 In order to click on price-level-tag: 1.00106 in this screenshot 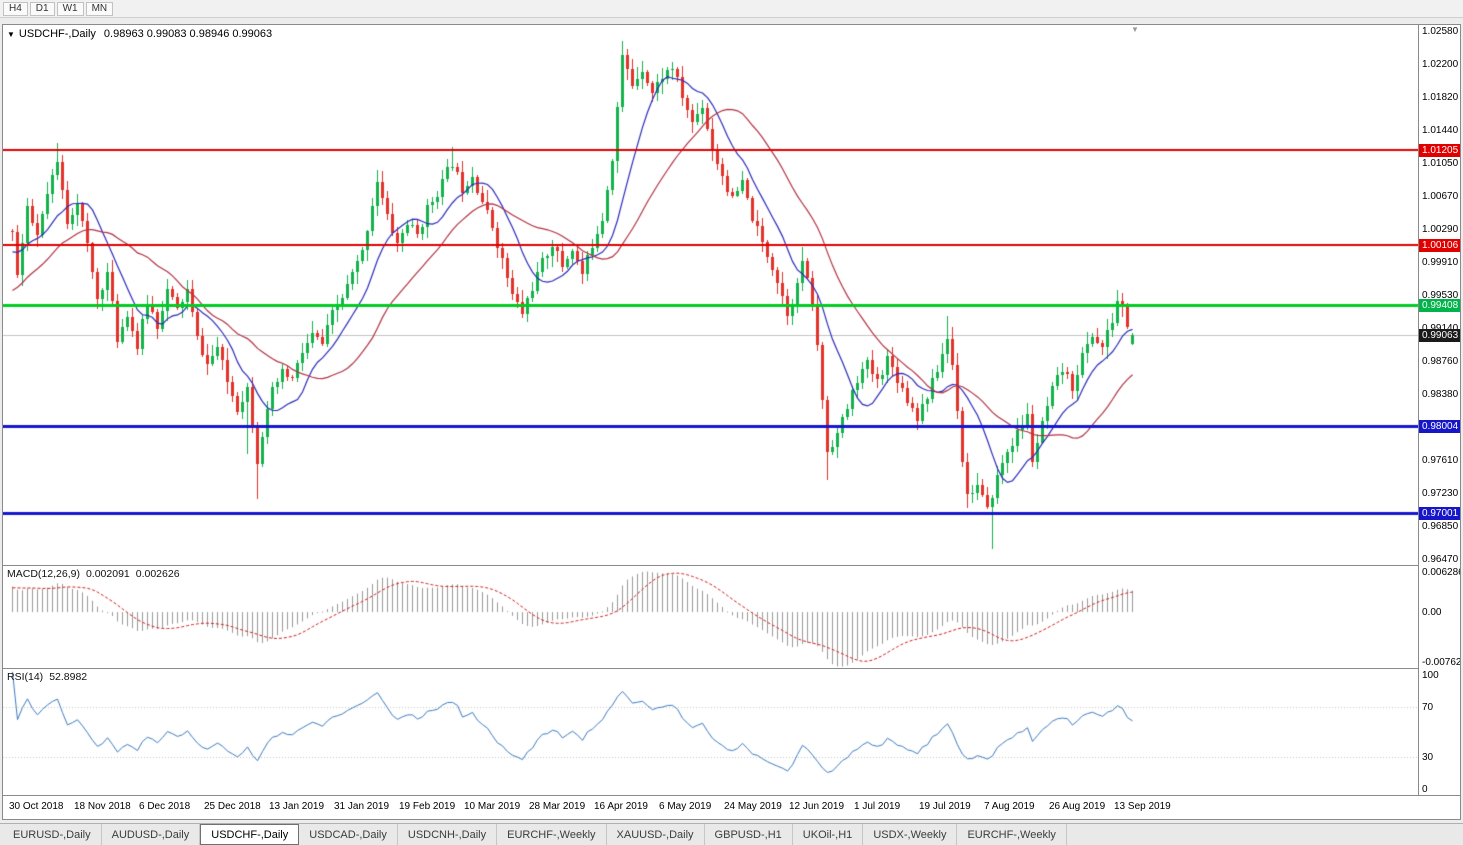, I will do `click(1439, 245)`.